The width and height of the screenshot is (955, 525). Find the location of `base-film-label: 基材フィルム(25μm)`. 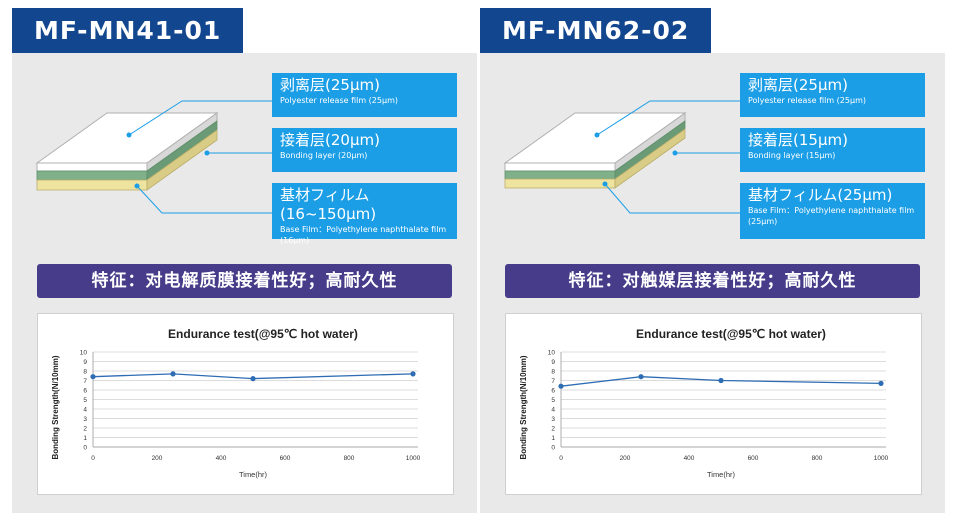

base-film-label: 基材フィルム(25μm) is located at coordinates (820, 195).